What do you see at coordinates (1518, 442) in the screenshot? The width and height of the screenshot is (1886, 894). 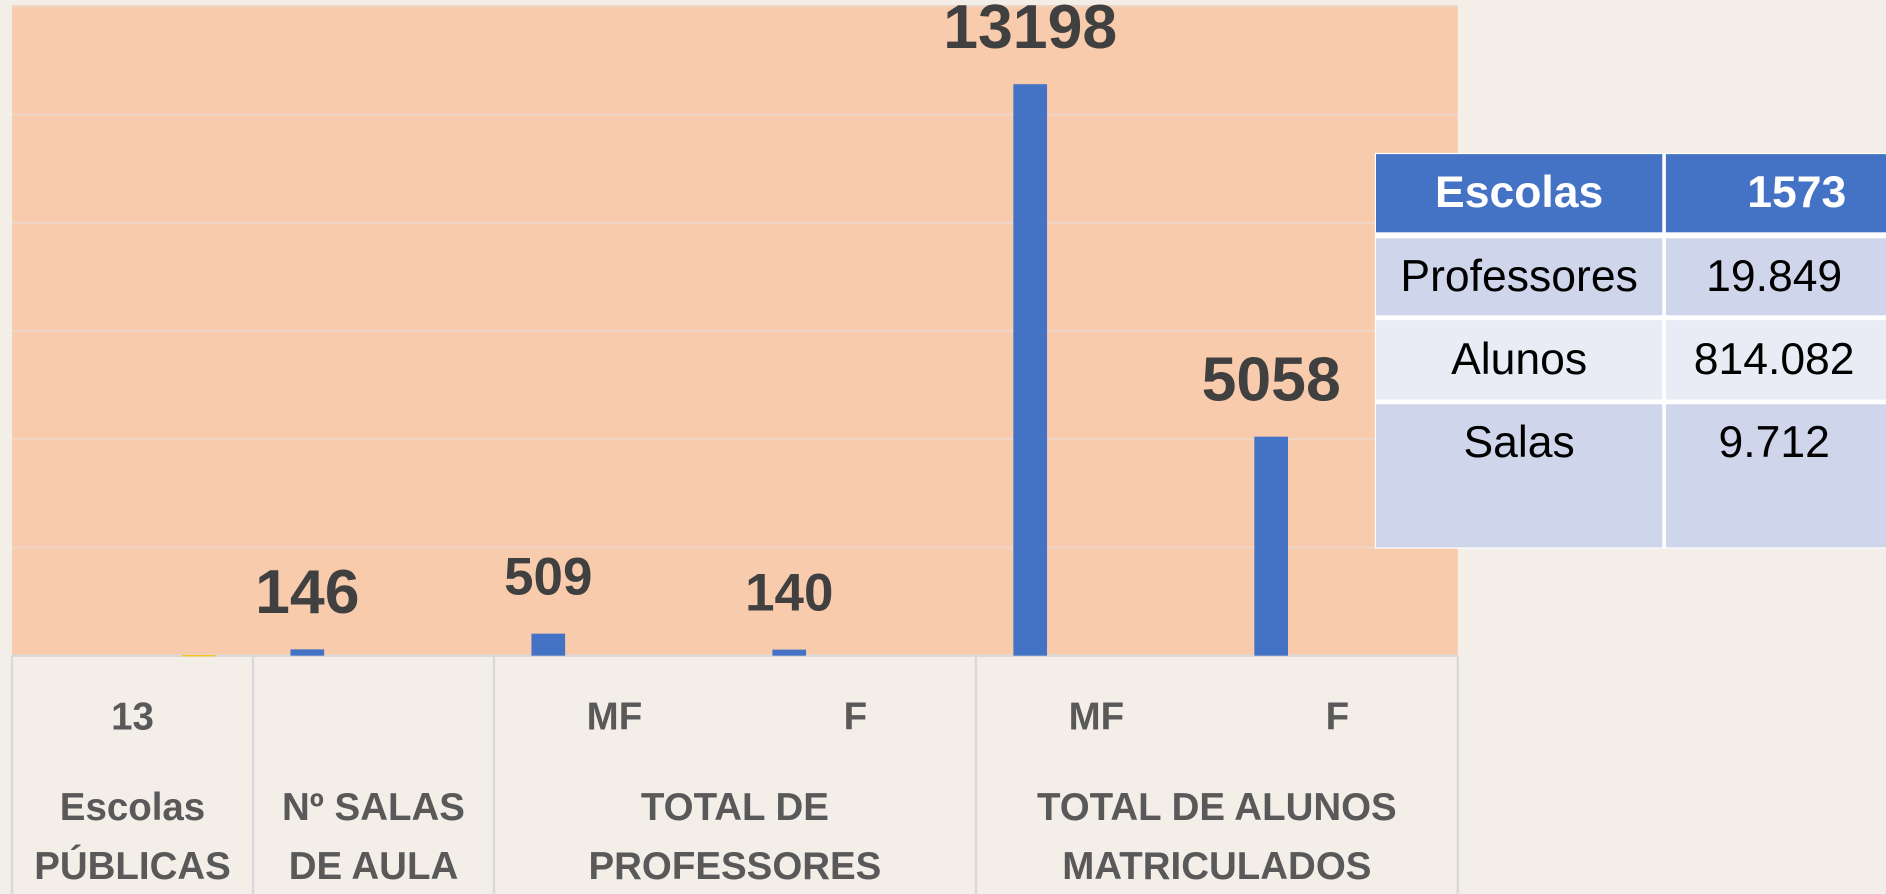 I see `table-cell: Salas` at bounding box center [1518, 442].